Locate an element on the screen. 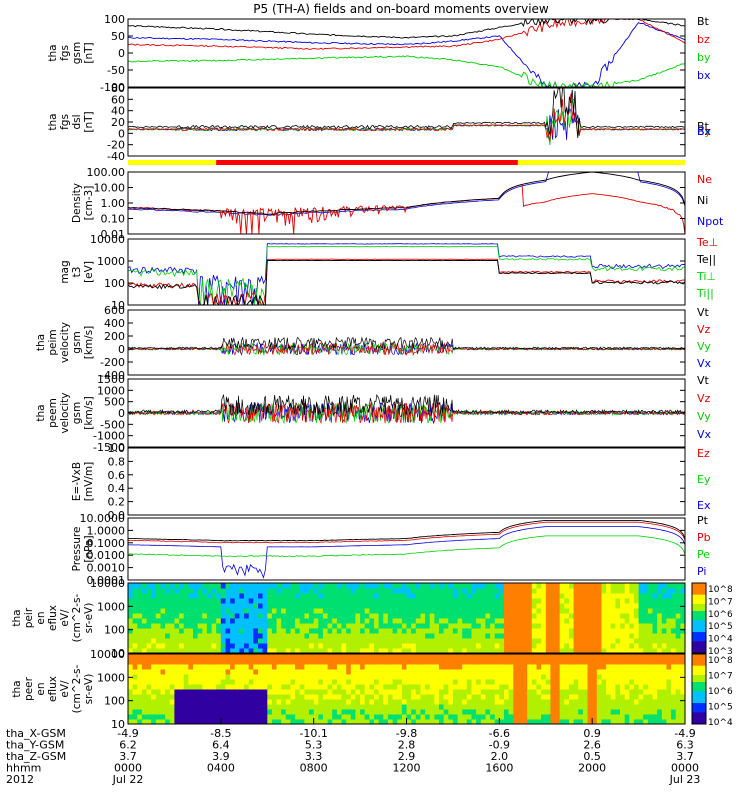 This screenshot has width=750, height=800. x-row-label: tha_X-GSM is located at coordinates (36, 733).